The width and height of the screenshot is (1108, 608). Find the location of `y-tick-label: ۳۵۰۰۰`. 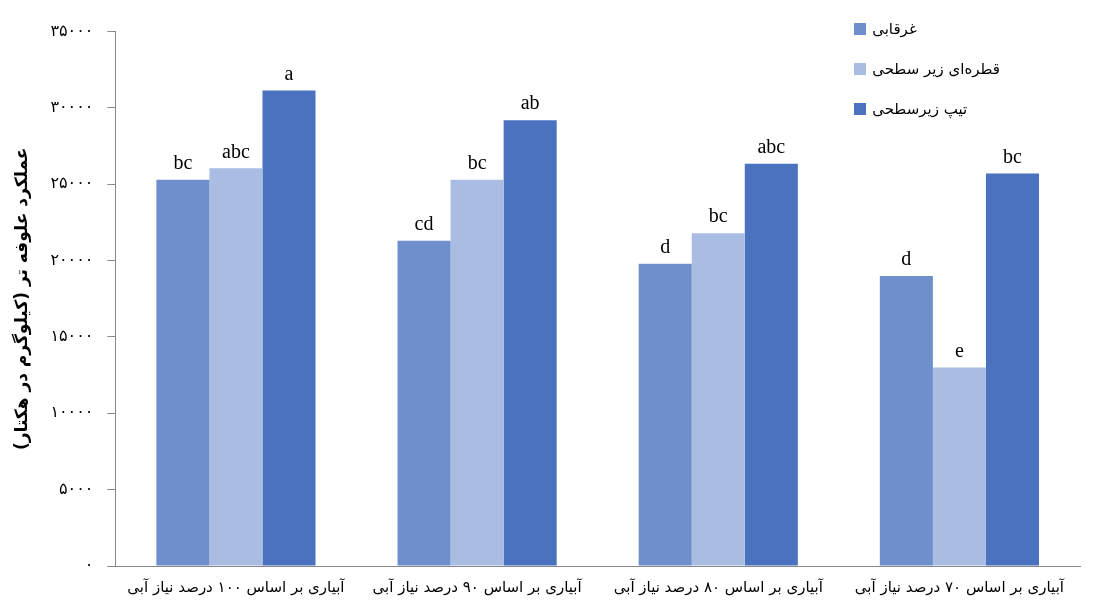

y-tick-label: ۳۵۰۰۰ is located at coordinates (72, 30).